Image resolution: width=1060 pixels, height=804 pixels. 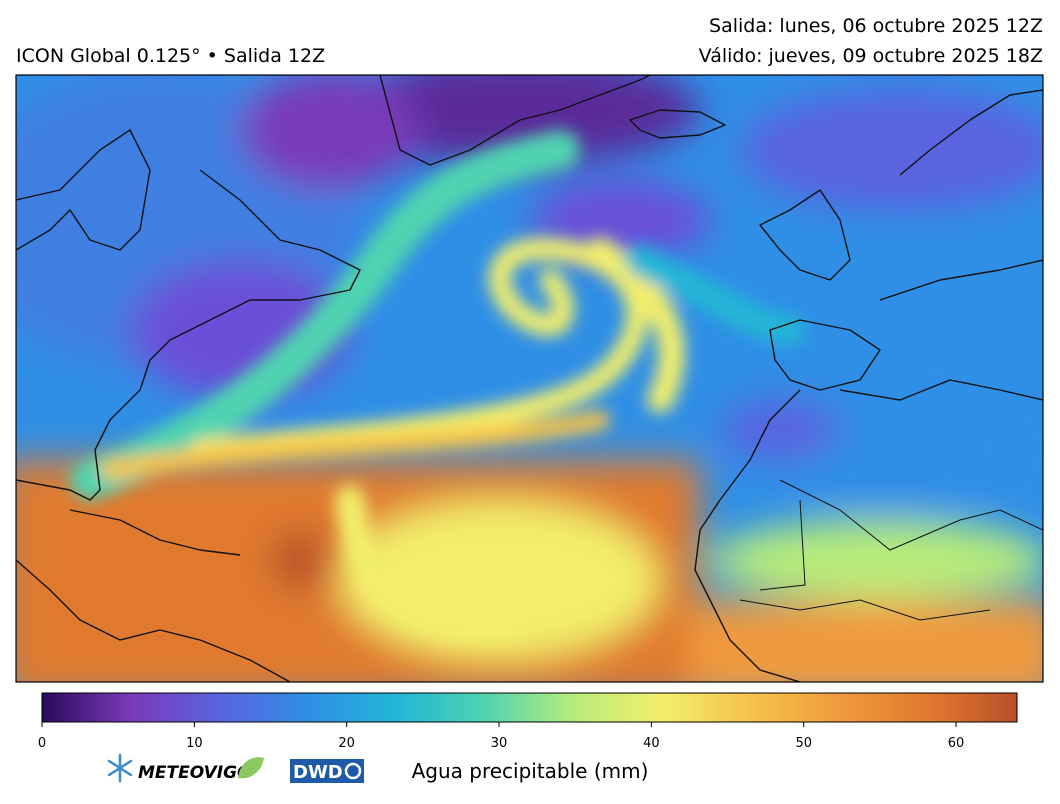 What do you see at coordinates (803, 743) in the screenshot?
I see `colorbar-tick-label: 50` at bounding box center [803, 743].